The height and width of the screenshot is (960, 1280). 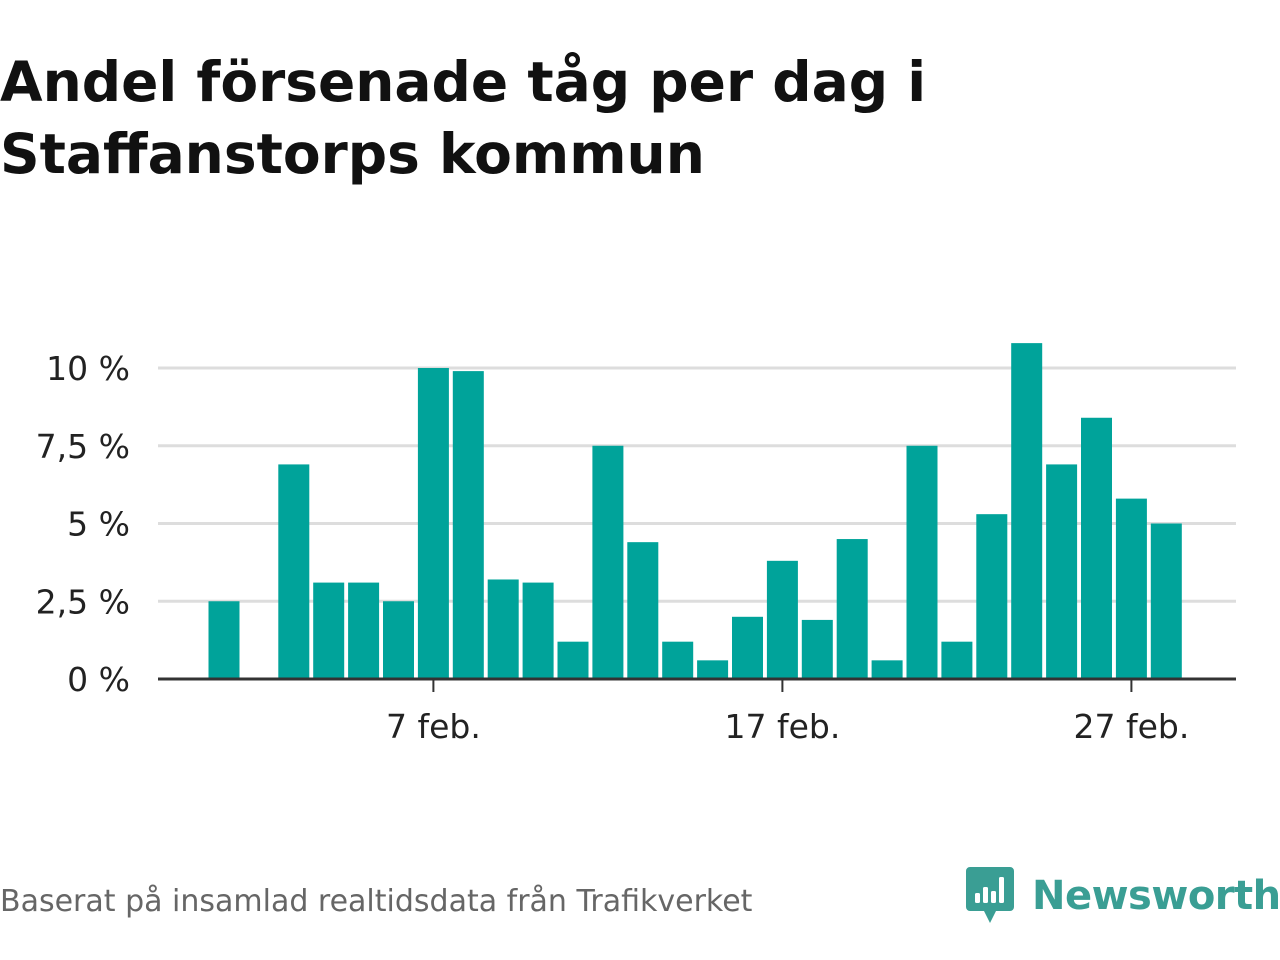 I want to click on bar-23feb, so click(x=992, y=596).